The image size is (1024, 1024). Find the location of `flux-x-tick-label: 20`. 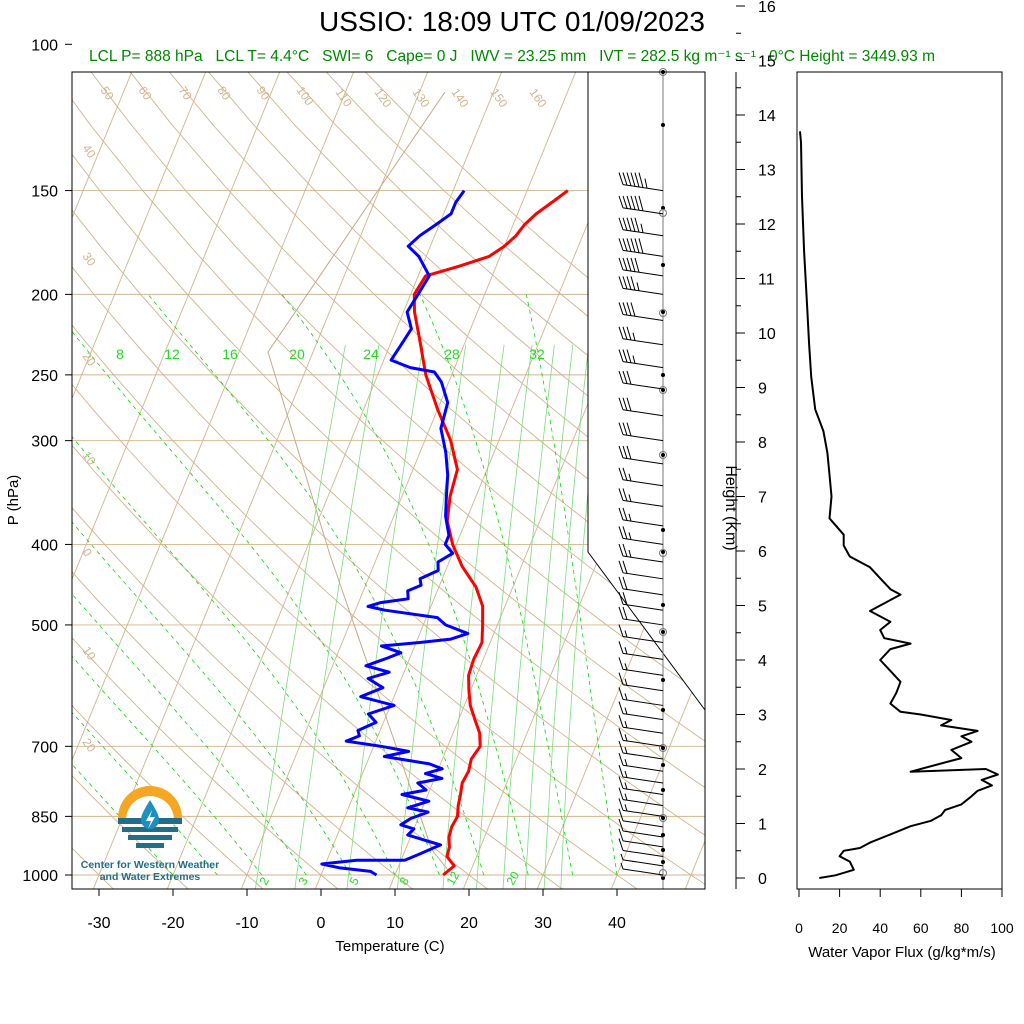

flux-x-tick-label: 20 is located at coordinates (840, 928).